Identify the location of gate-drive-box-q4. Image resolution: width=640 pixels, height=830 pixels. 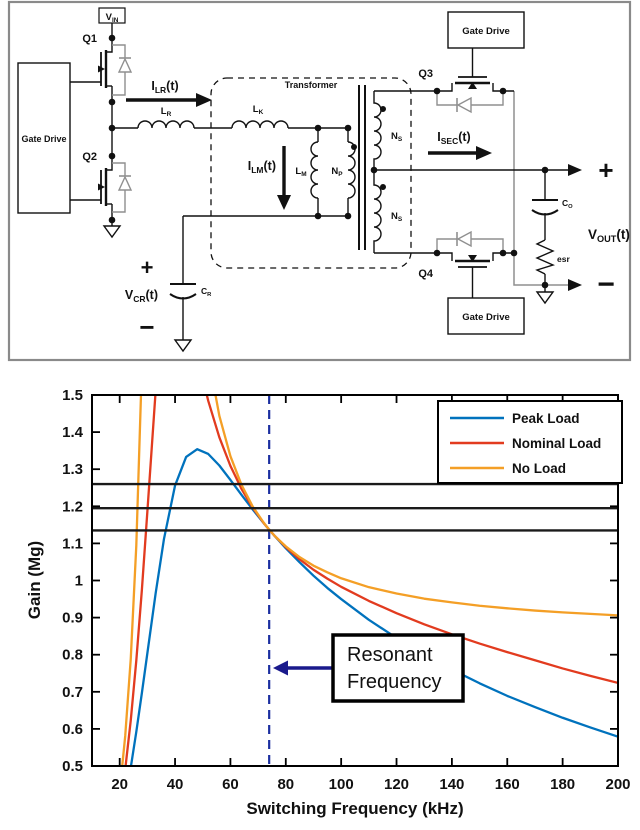
(486, 316).